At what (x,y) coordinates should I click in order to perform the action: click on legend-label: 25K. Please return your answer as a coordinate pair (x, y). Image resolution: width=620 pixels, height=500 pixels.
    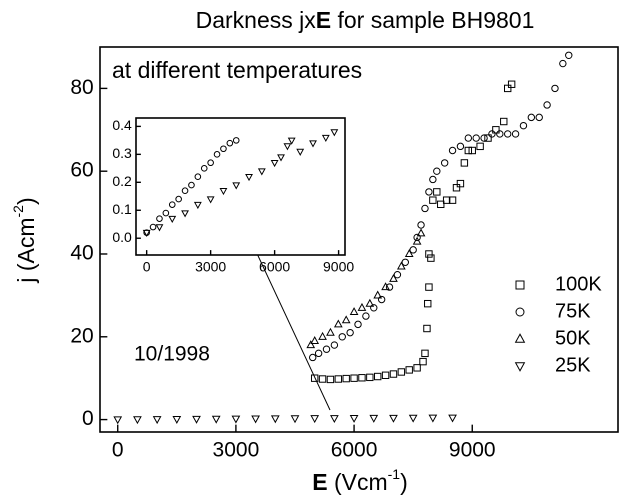
    Looking at the image, I should click on (573, 365).